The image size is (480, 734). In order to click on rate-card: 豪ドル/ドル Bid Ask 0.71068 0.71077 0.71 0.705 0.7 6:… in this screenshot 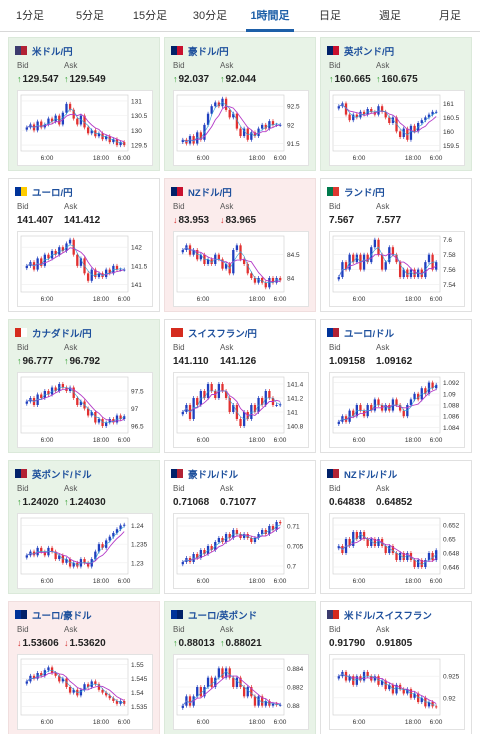, I will do `click(240, 527)`.